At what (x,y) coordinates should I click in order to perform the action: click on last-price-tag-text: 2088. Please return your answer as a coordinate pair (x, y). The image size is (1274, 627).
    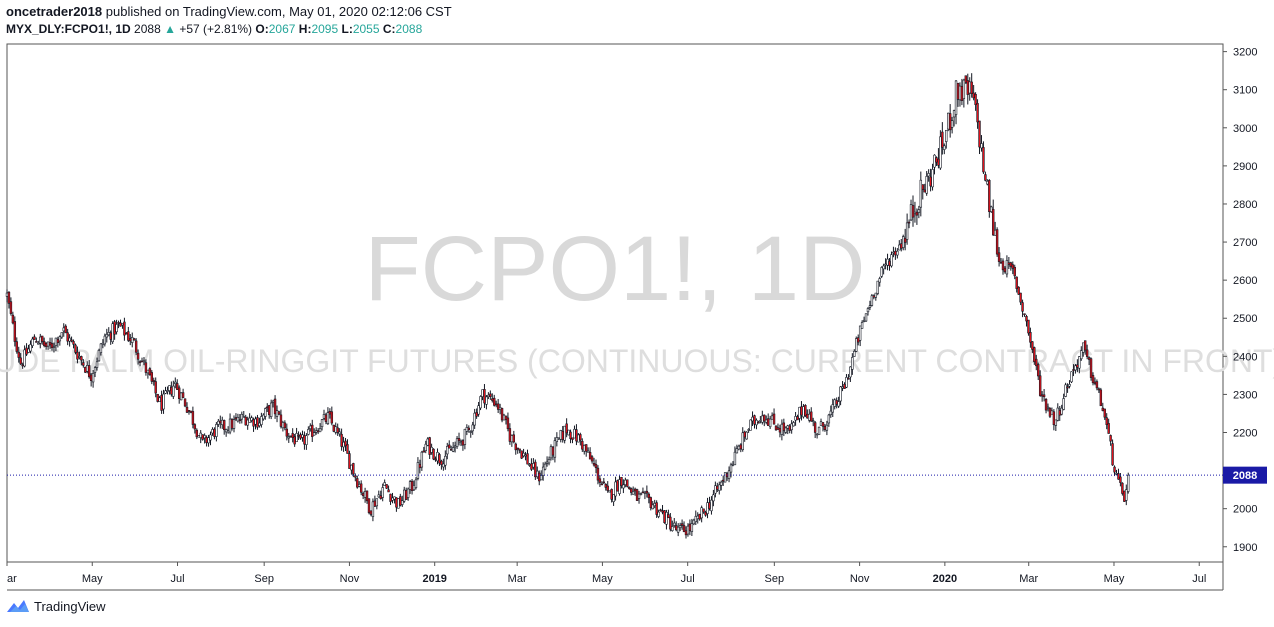
    Looking at the image, I should click on (1245, 476).